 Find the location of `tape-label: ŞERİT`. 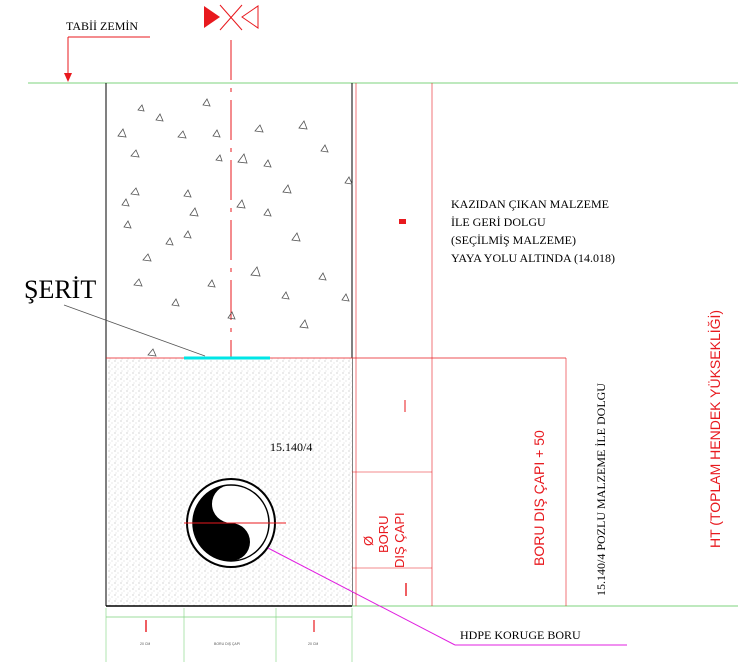

tape-label: ŞERİT is located at coordinates (60, 289).